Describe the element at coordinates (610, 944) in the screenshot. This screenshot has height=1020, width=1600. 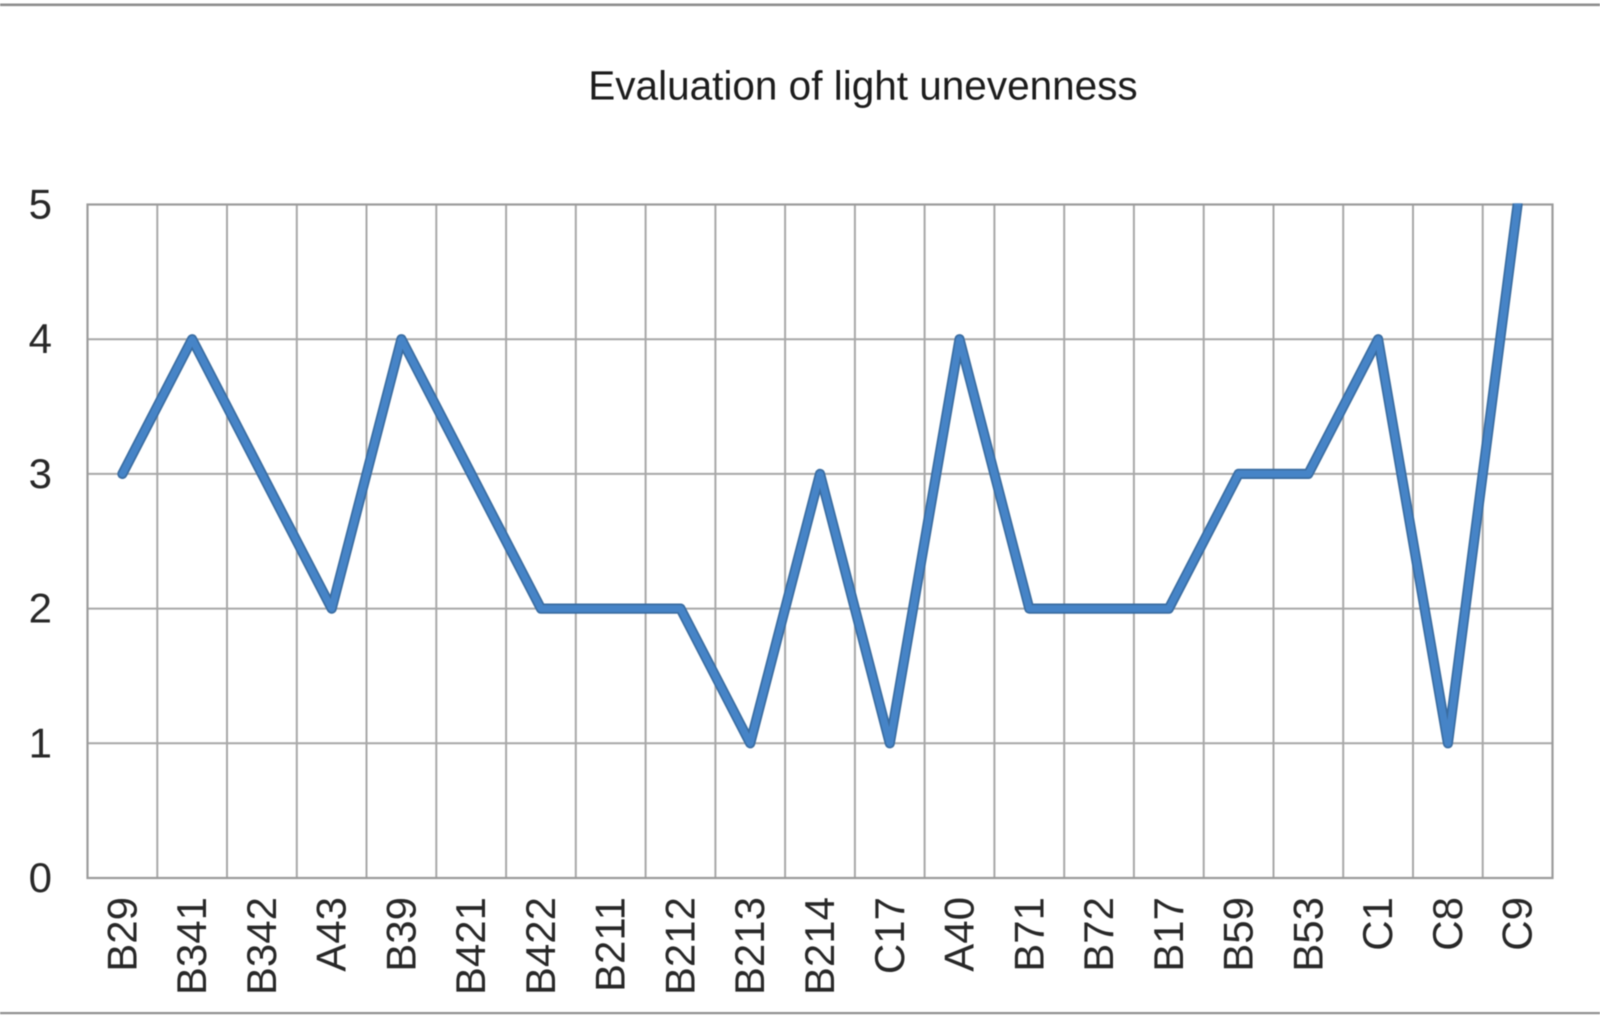
I see `svg-text: B211` at that location.